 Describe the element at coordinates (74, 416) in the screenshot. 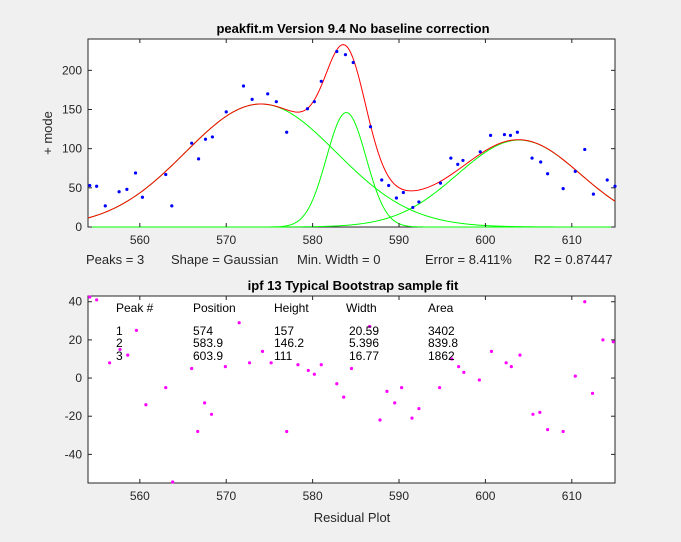

I see `residual-y-tick-label: -20` at that location.